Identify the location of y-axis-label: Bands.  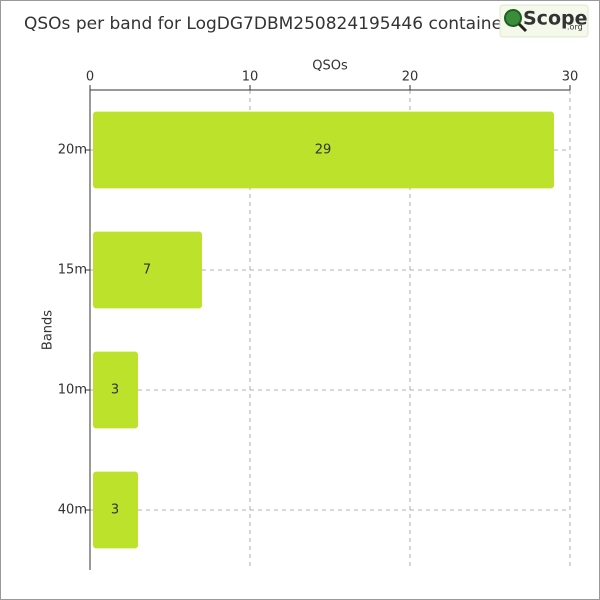
(48, 330).